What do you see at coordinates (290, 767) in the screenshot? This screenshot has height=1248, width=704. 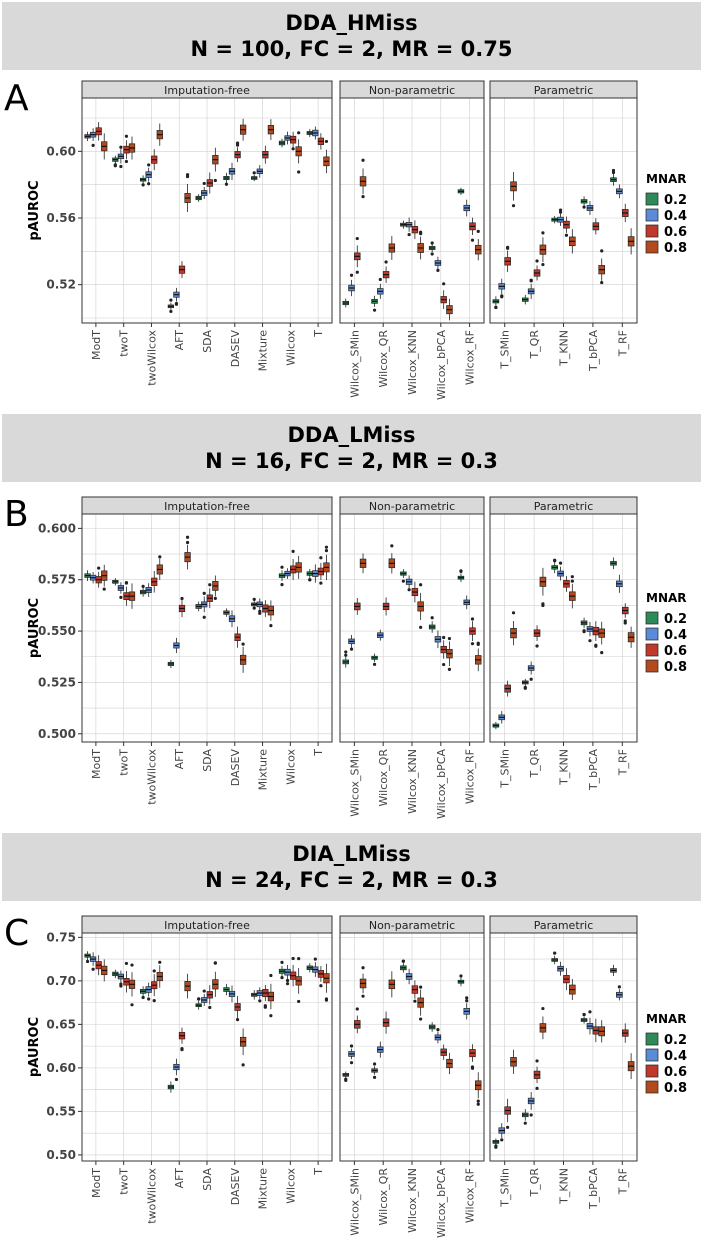 I see `x-tick-label: Wilcox` at bounding box center [290, 767].